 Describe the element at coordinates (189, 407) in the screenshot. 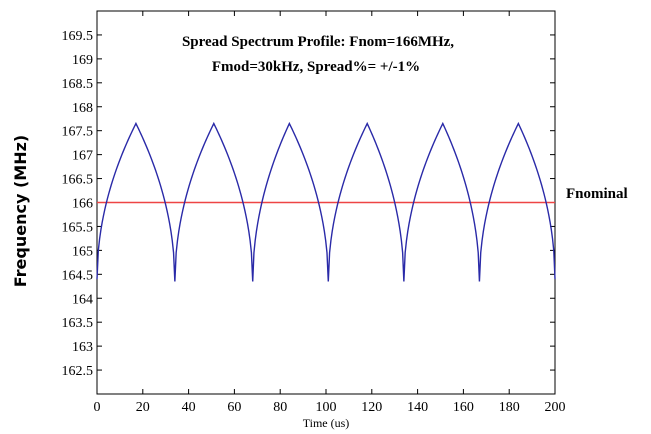

I see `x-tick-label: 40` at that location.